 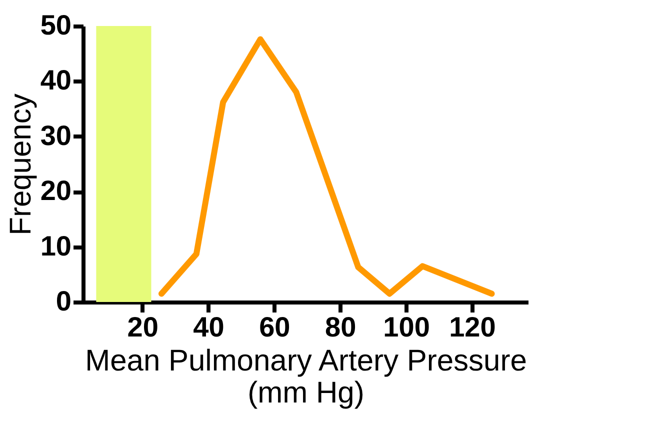 I want to click on x-tick-label: 120, so click(x=472, y=327).